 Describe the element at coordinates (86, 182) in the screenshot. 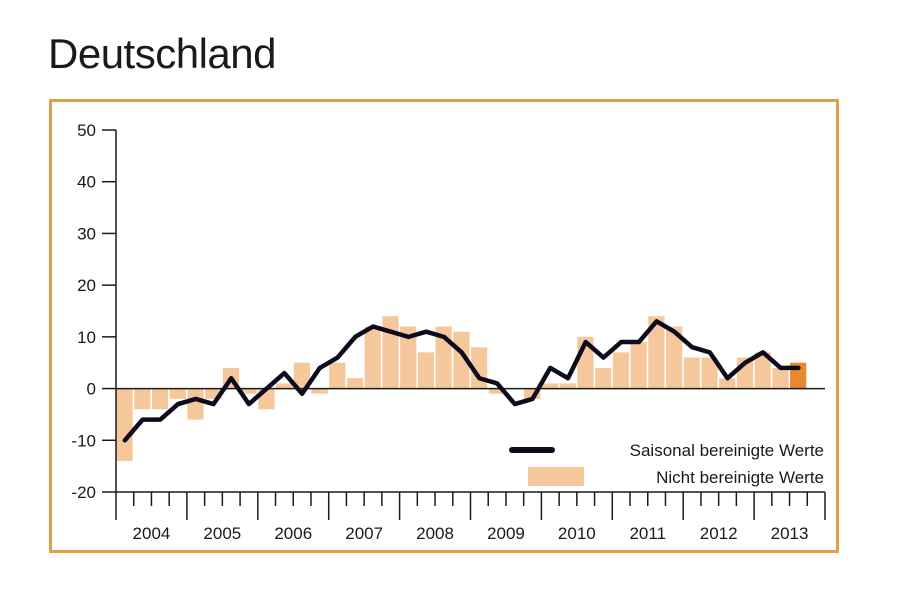

I see `y-tick-label: 40` at that location.